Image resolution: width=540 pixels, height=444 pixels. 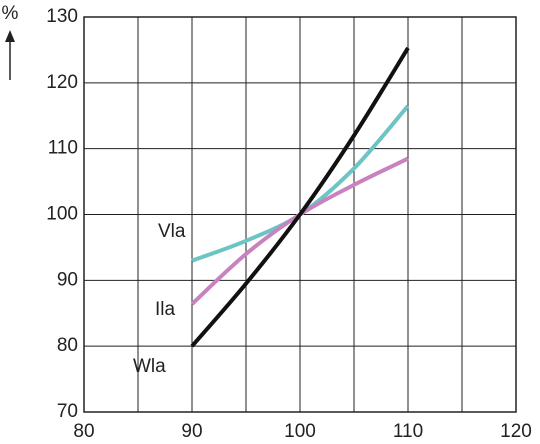 What do you see at coordinates (300, 431) in the screenshot?
I see `x-tick-label: 100` at bounding box center [300, 431].